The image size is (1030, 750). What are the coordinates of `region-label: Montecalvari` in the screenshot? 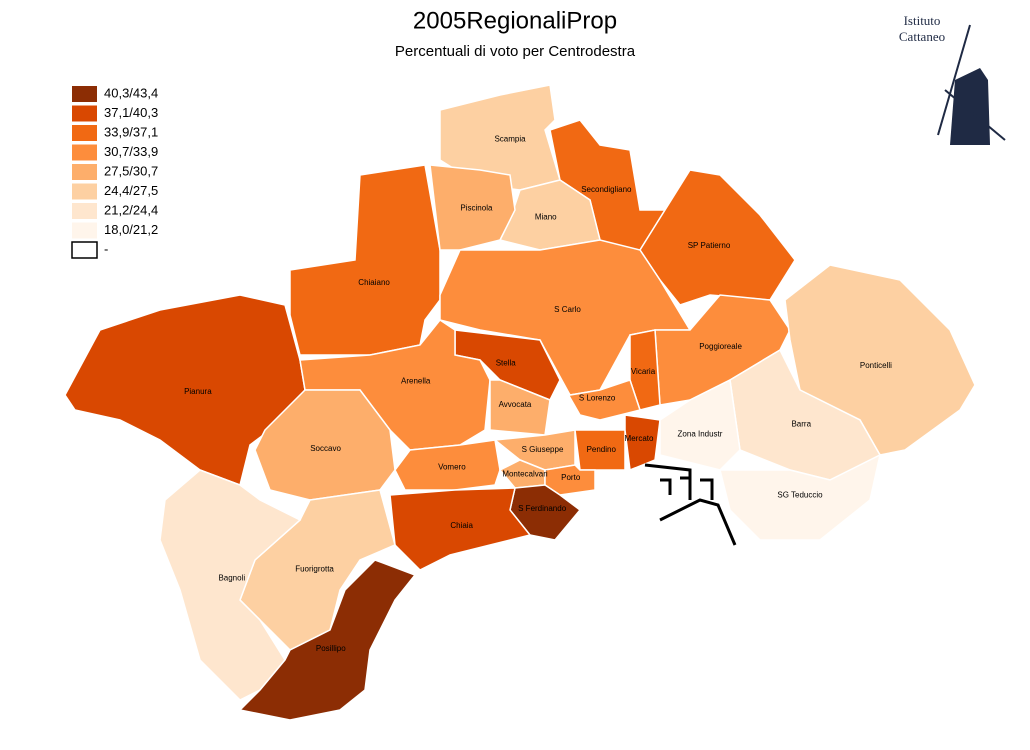 It's located at (525, 474).